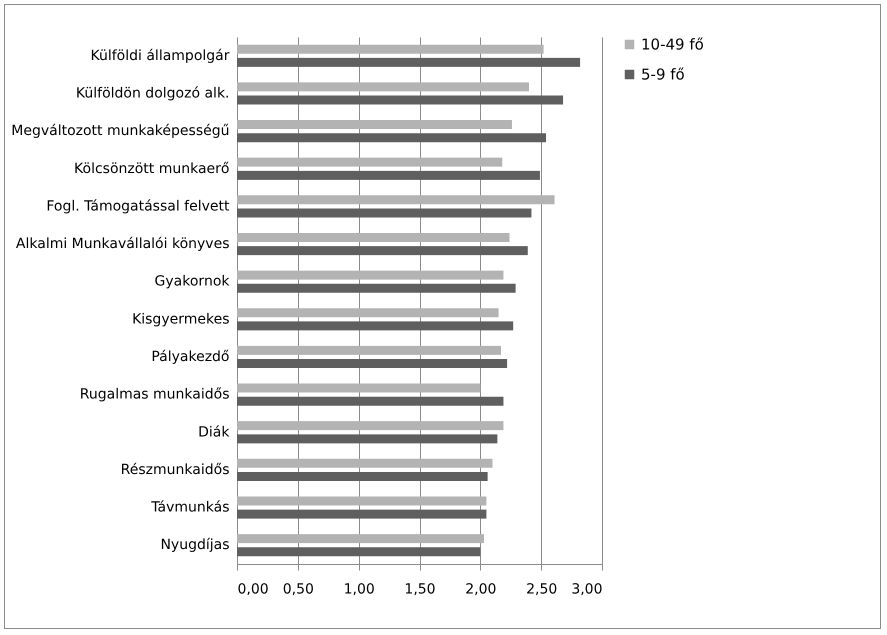 Image resolution: width=887 pixels, height=635 pixels. I want to click on x-tick-label: 3,00, so click(586, 590).